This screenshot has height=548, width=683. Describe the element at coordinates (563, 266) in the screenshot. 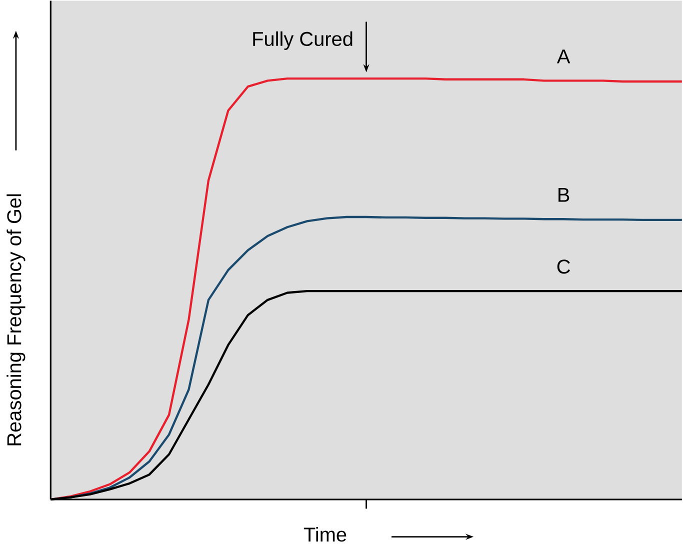

I see `series-label: C` at that location.